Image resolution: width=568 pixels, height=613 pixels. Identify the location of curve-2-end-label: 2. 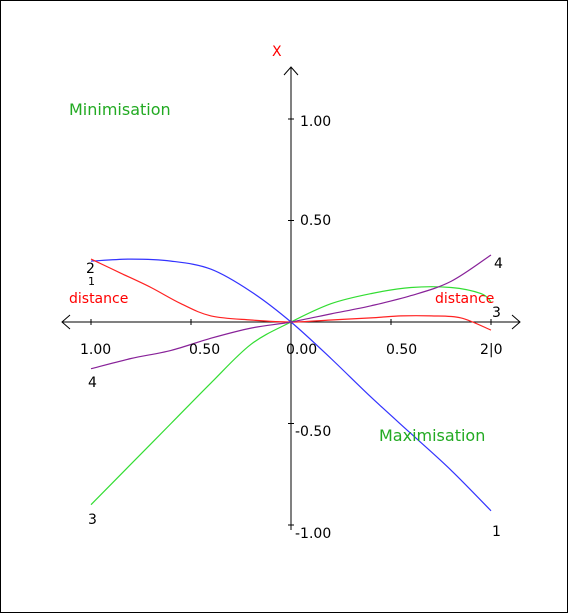
(90, 269).